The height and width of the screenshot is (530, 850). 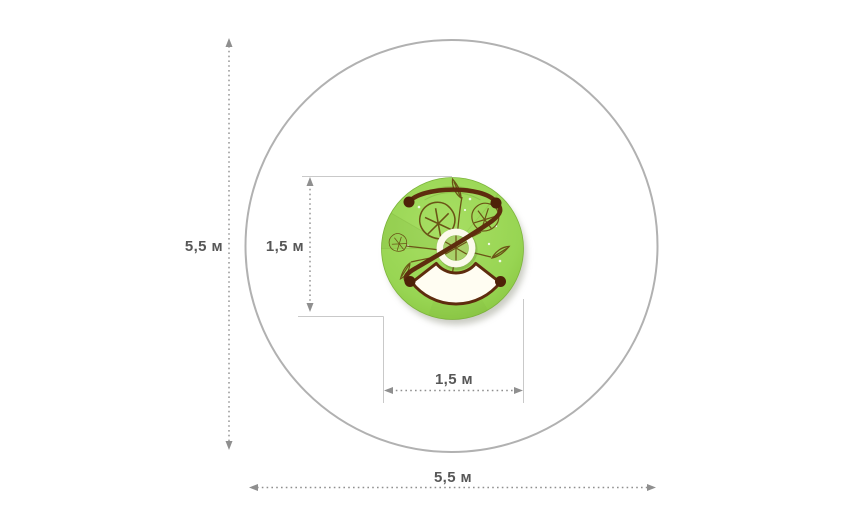 I want to click on handrail, so click(x=453, y=236).